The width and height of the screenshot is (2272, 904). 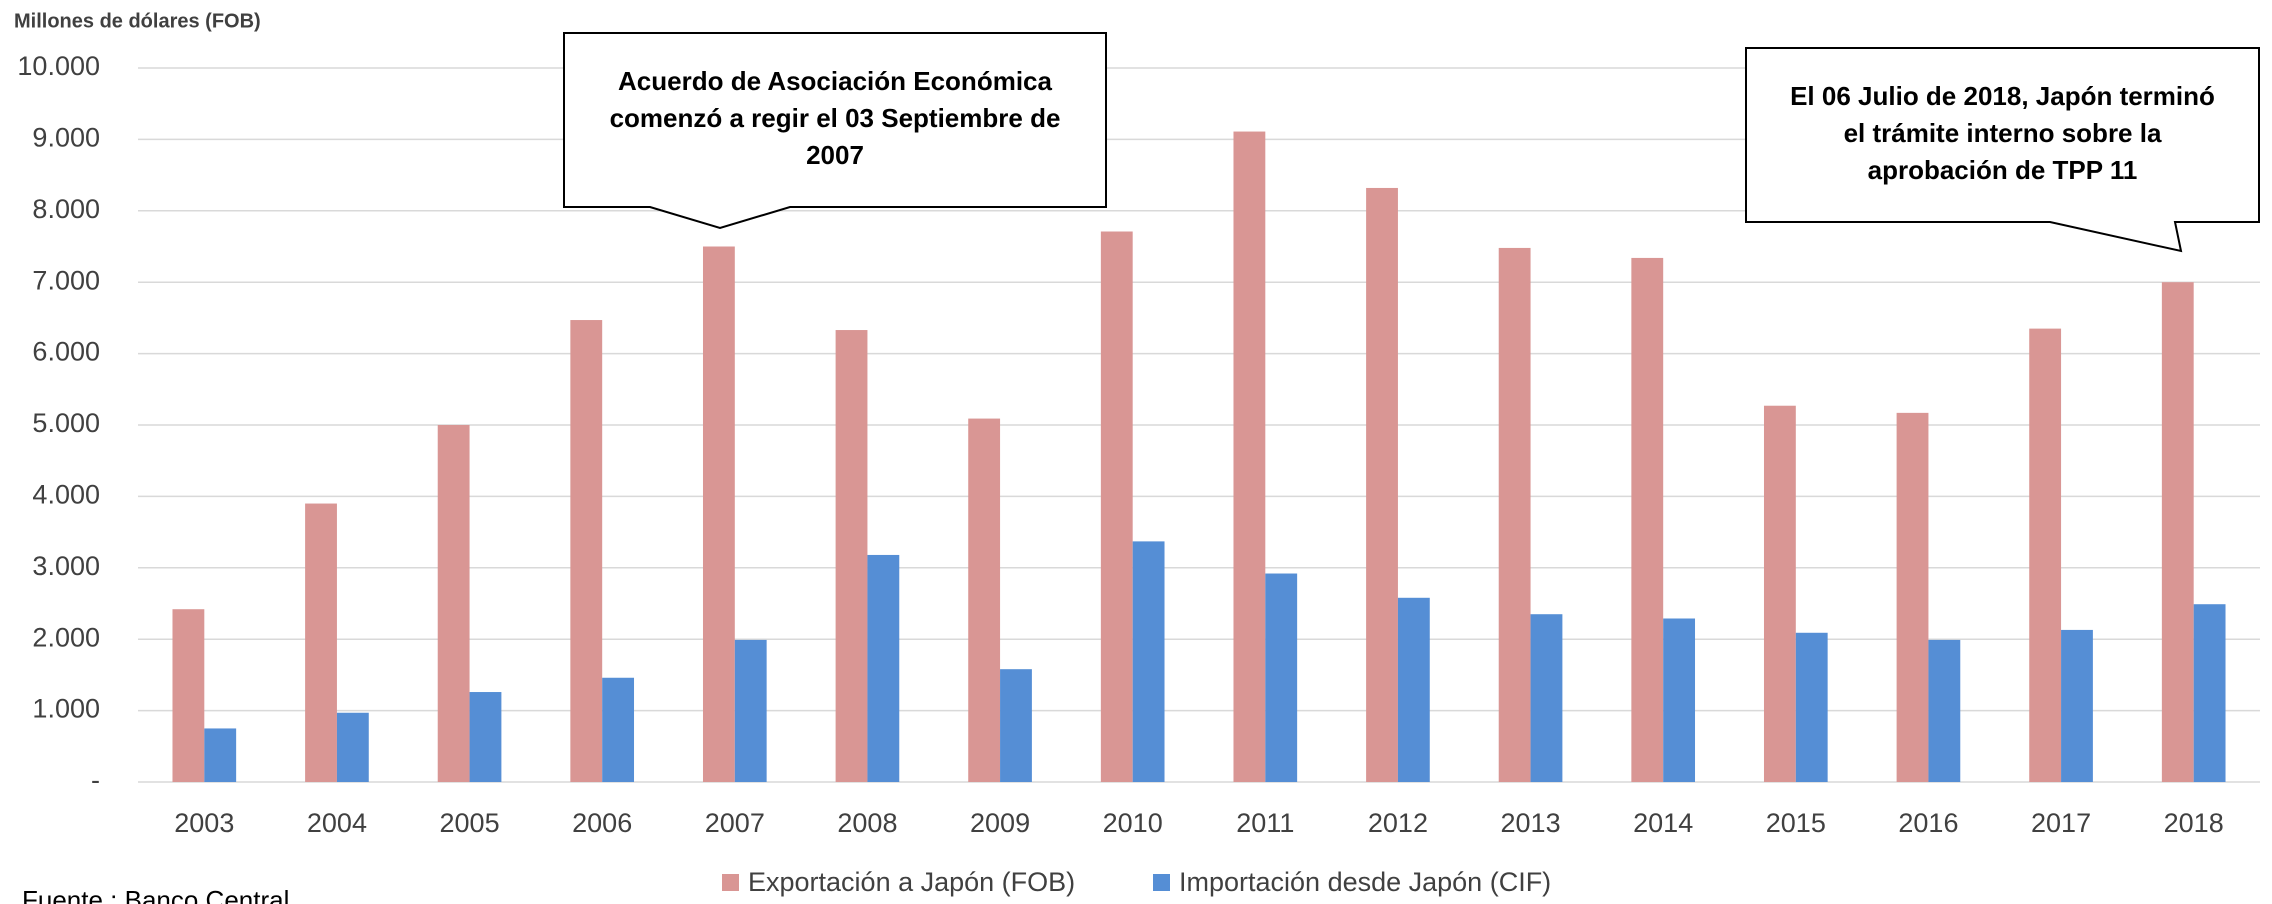 I want to click on source: Fuente : Banco Central, so click(x=155, y=894).